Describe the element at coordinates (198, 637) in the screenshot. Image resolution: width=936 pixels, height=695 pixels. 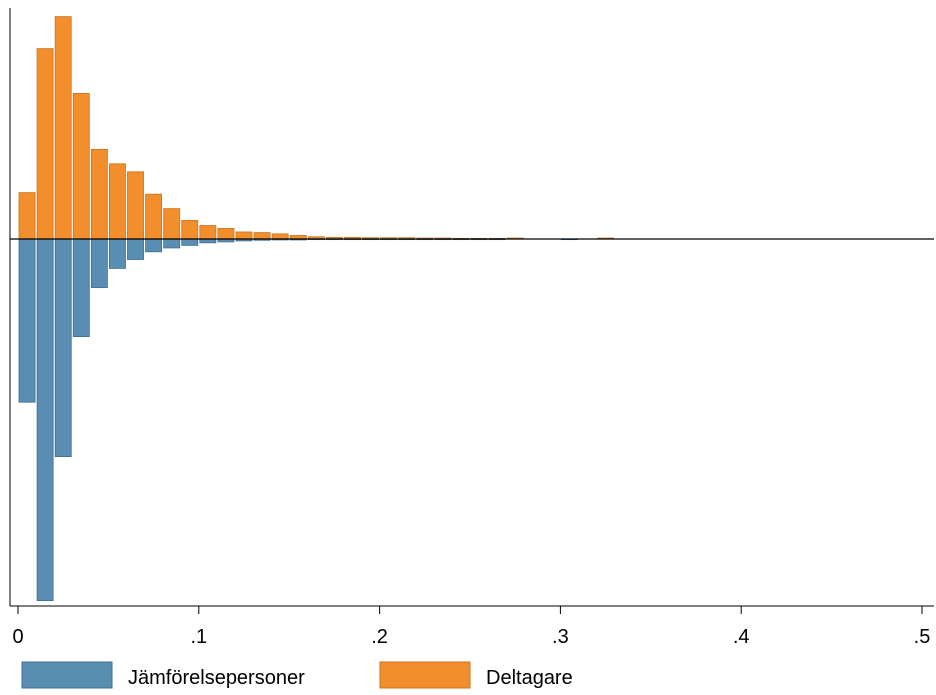
I see `x-tick-label-1: .1` at that location.